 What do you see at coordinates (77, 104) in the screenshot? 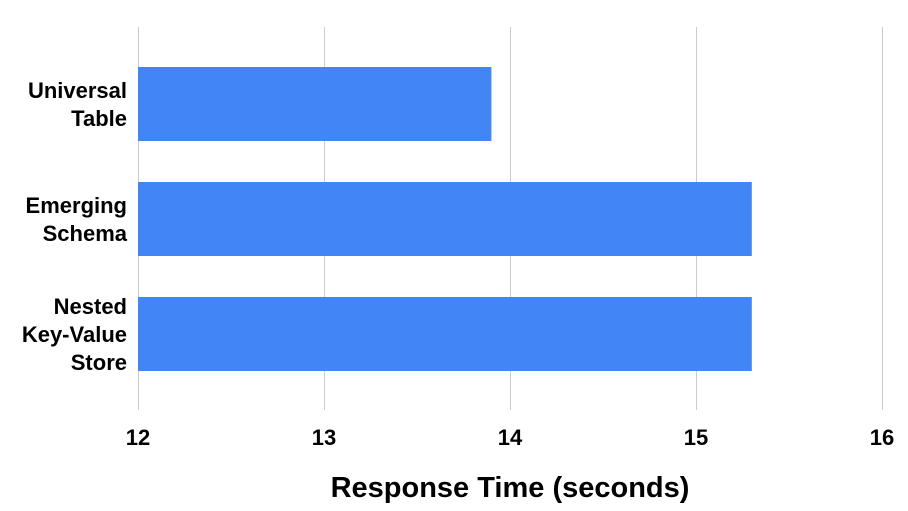
I see `category-label: Universal Table` at bounding box center [77, 104].